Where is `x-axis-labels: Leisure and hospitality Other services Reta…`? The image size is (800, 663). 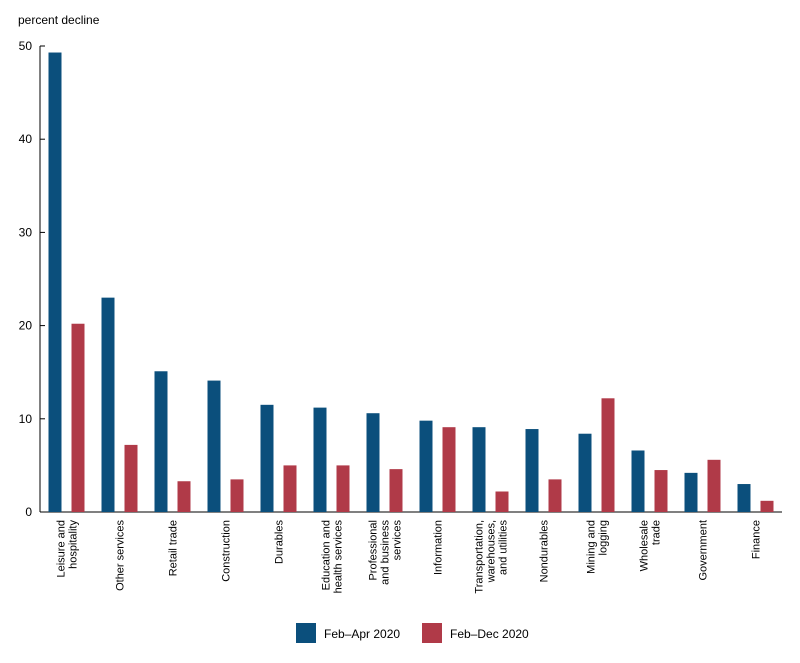
x-axis-labels: Leisure and hospitality Other services Reta… is located at coordinates (409, 557).